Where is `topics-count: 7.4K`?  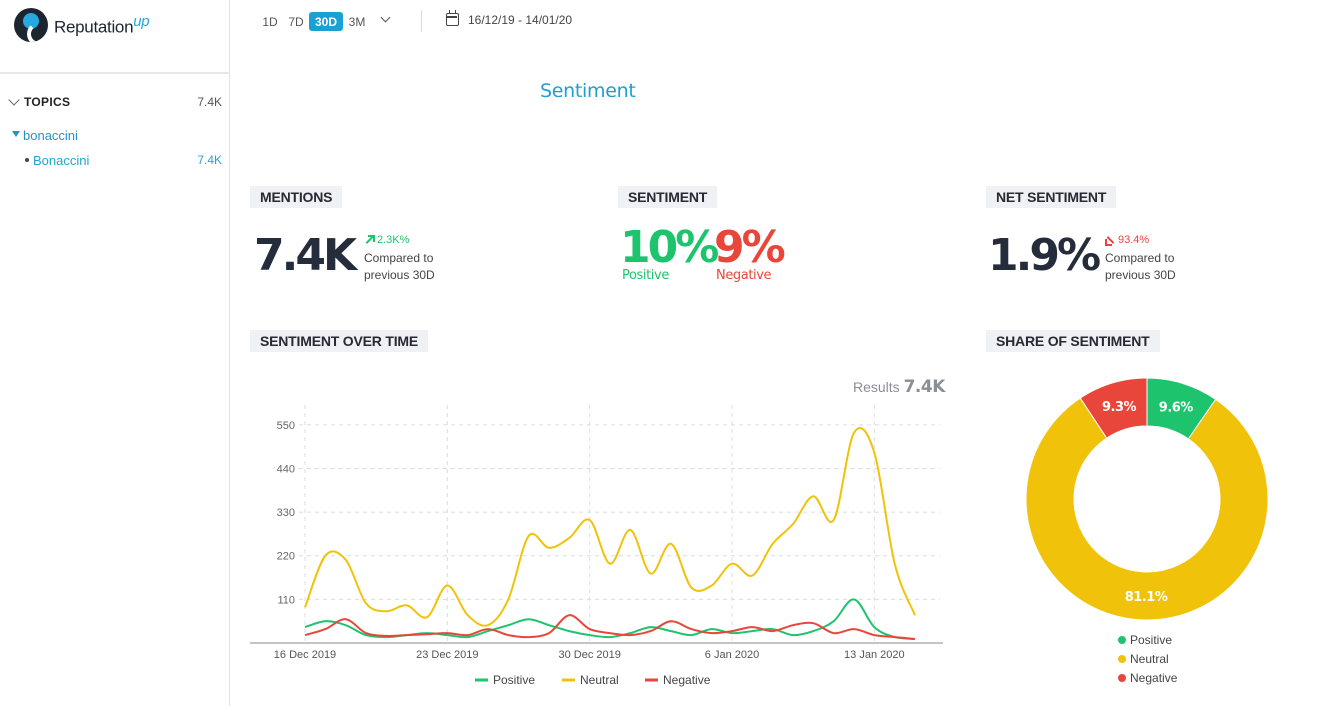 topics-count: 7.4K is located at coordinates (209, 102).